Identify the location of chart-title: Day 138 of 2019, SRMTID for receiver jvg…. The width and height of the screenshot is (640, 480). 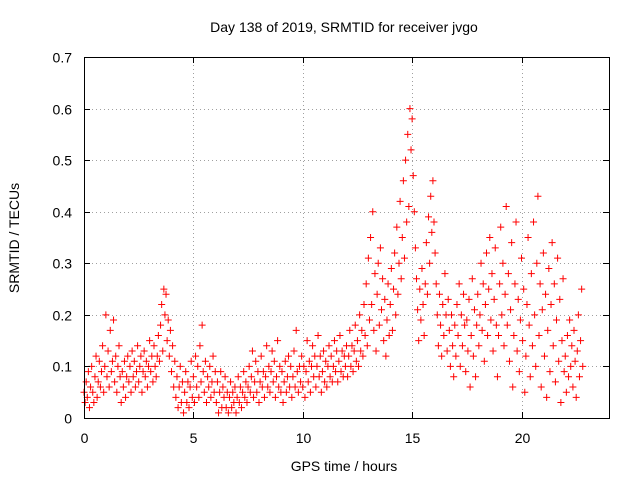
(344, 27).